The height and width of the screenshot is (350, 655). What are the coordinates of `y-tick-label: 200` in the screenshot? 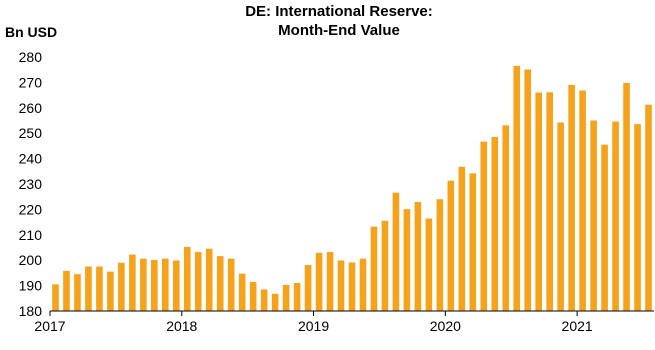 It's located at (31, 260).